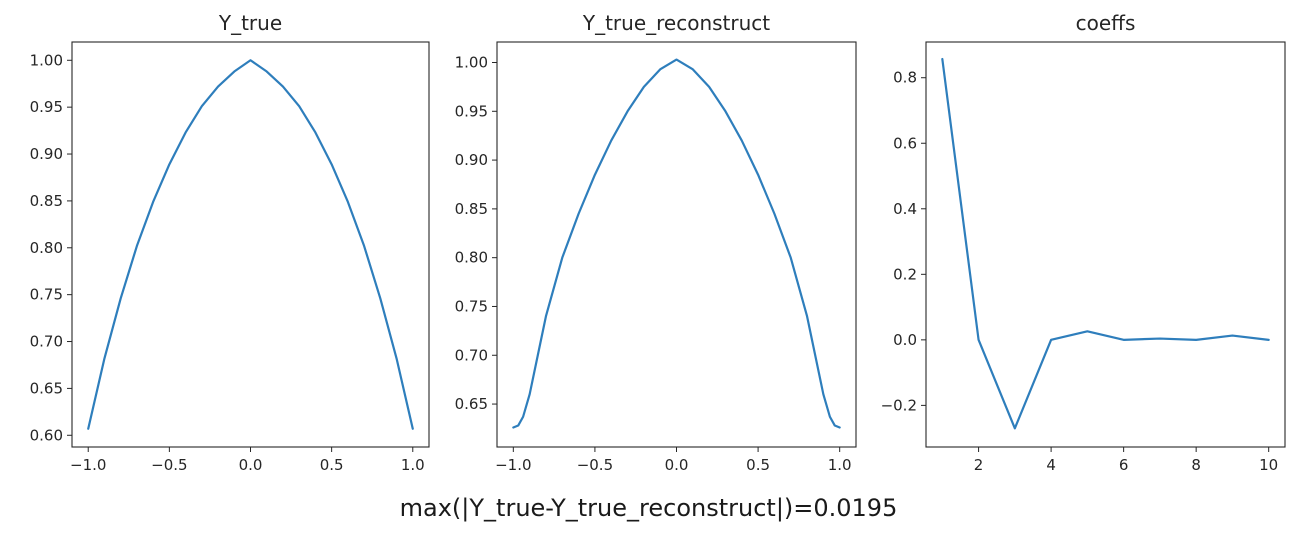 Image resolution: width=1297 pixels, height=535 pixels. What do you see at coordinates (905, 209) in the screenshot?
I see `y-tick-label: 0.4` at bounding box center [905, 209].